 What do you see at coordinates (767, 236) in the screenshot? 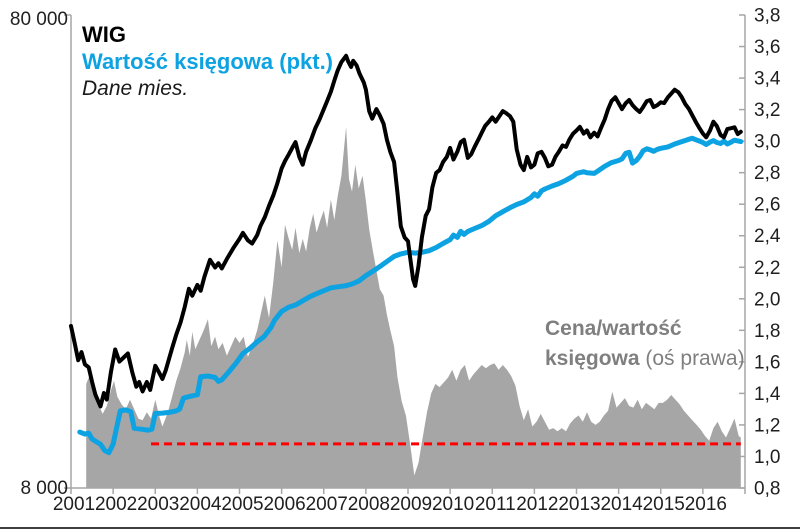
I see `right-axis-tick-label: 2,4` at bounding box center [767, 236].